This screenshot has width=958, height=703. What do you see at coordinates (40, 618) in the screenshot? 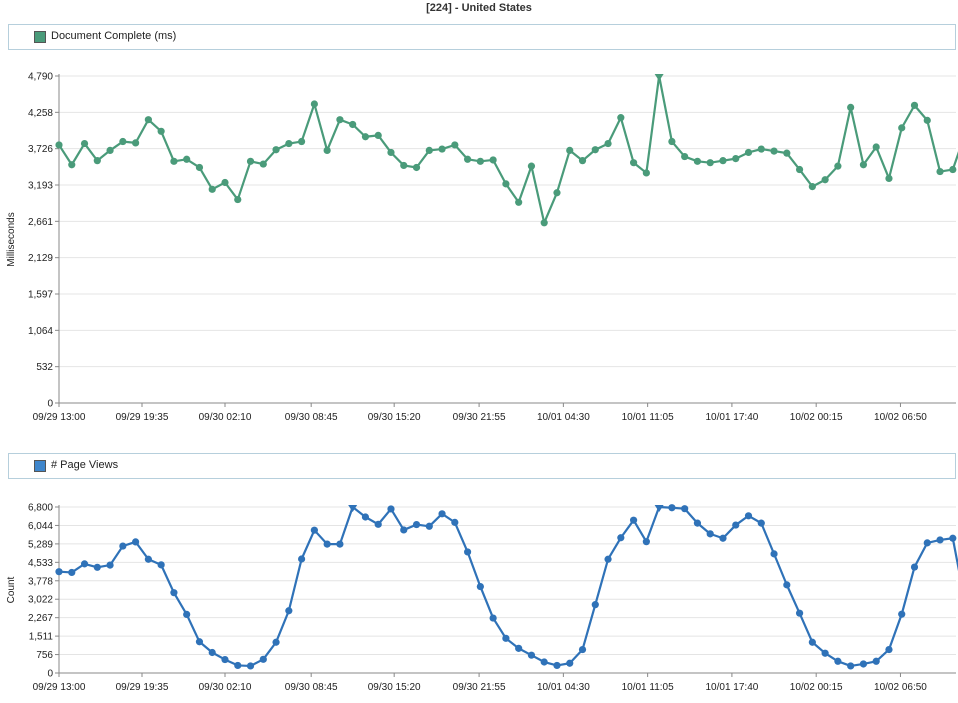
I see `y-tick-label: 2,267` at bounding box center [40, 618].